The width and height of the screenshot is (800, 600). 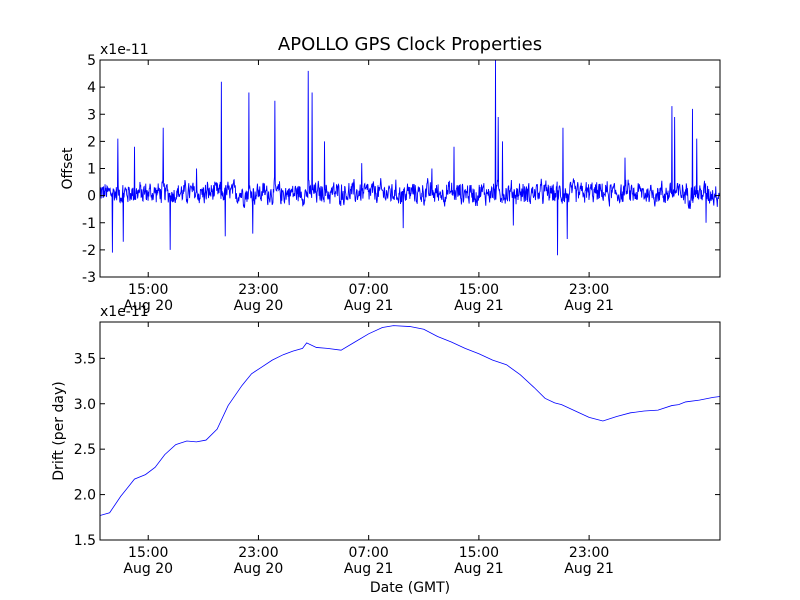 What do you see at coordinates (410, 588) in the screenshot?
I see `x-axis-label: Date (GMT)` at bounding box center [410, 588].